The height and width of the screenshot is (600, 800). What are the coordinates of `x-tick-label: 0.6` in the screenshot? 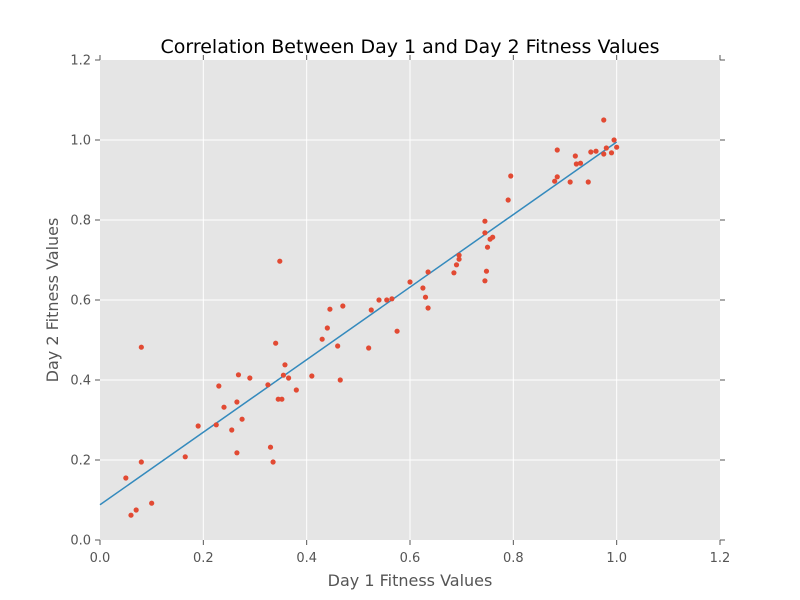 It's located at (410, 558).